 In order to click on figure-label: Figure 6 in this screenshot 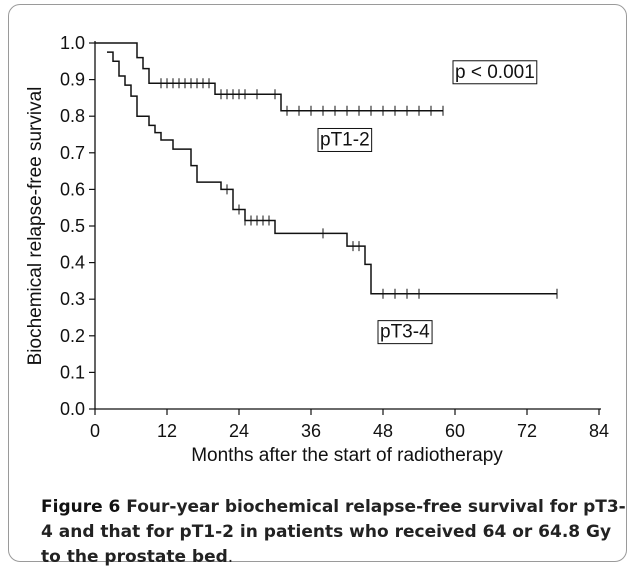, I will do `click(81, 507)`.